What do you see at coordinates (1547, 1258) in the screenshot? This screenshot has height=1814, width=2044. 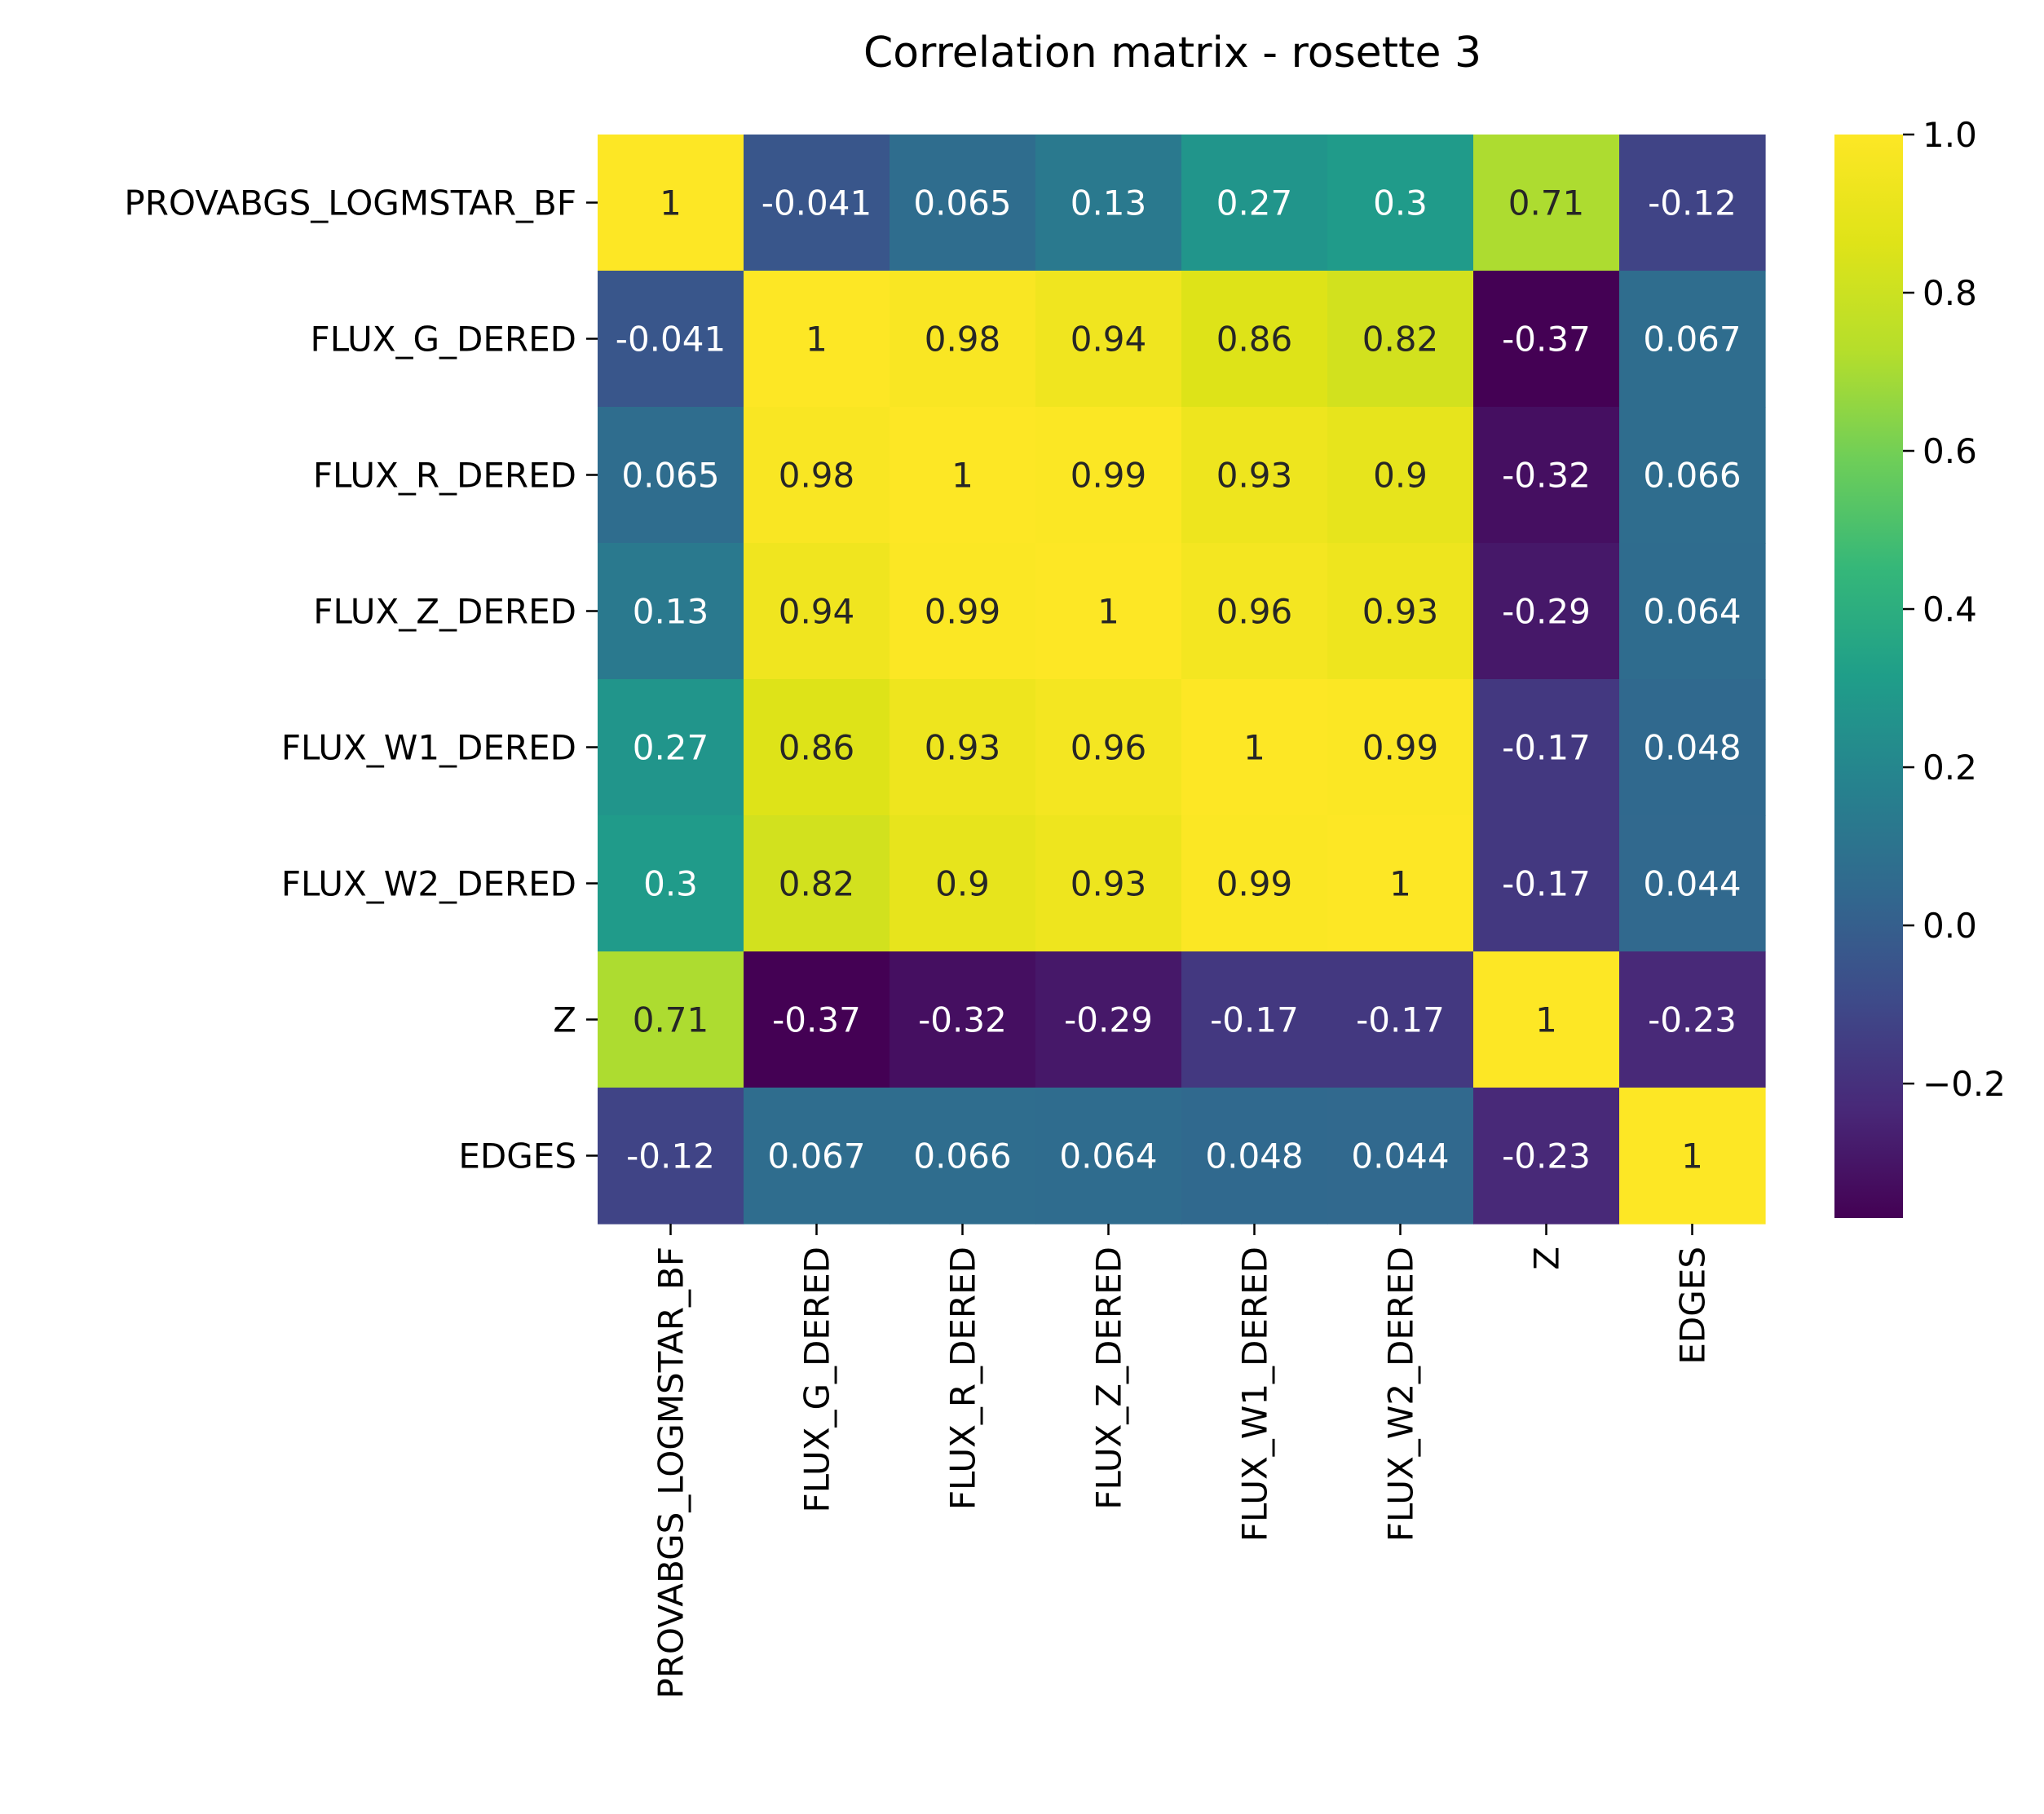 I see `x-tick-label: Z` at bounding box center [1547, 1258].